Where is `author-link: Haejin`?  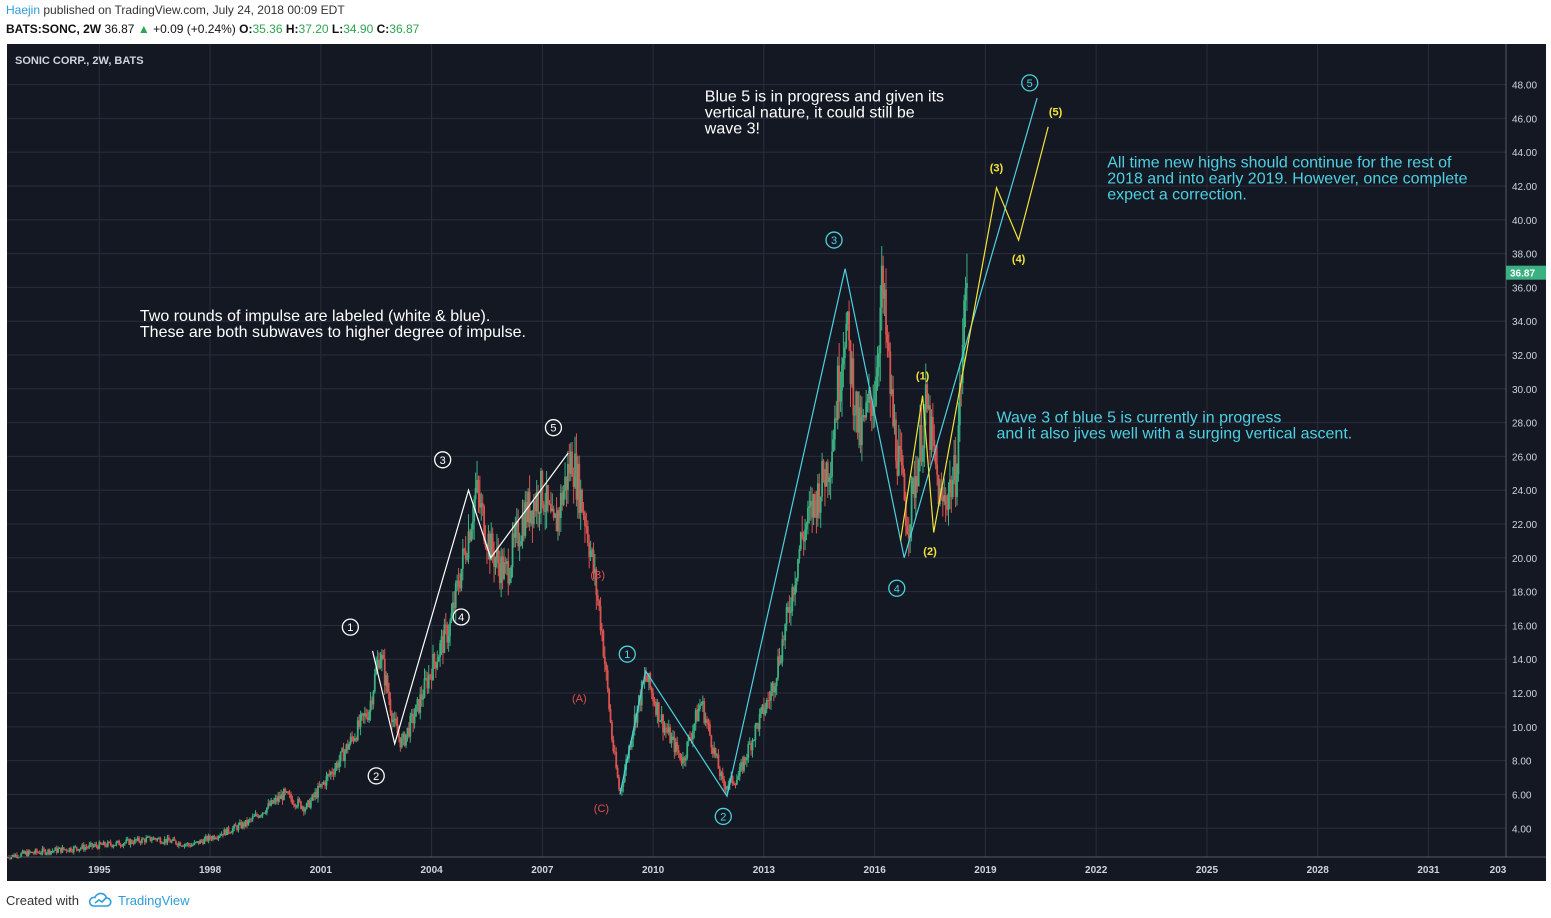
author-link: Haejin is located at coordinates (23, 10).